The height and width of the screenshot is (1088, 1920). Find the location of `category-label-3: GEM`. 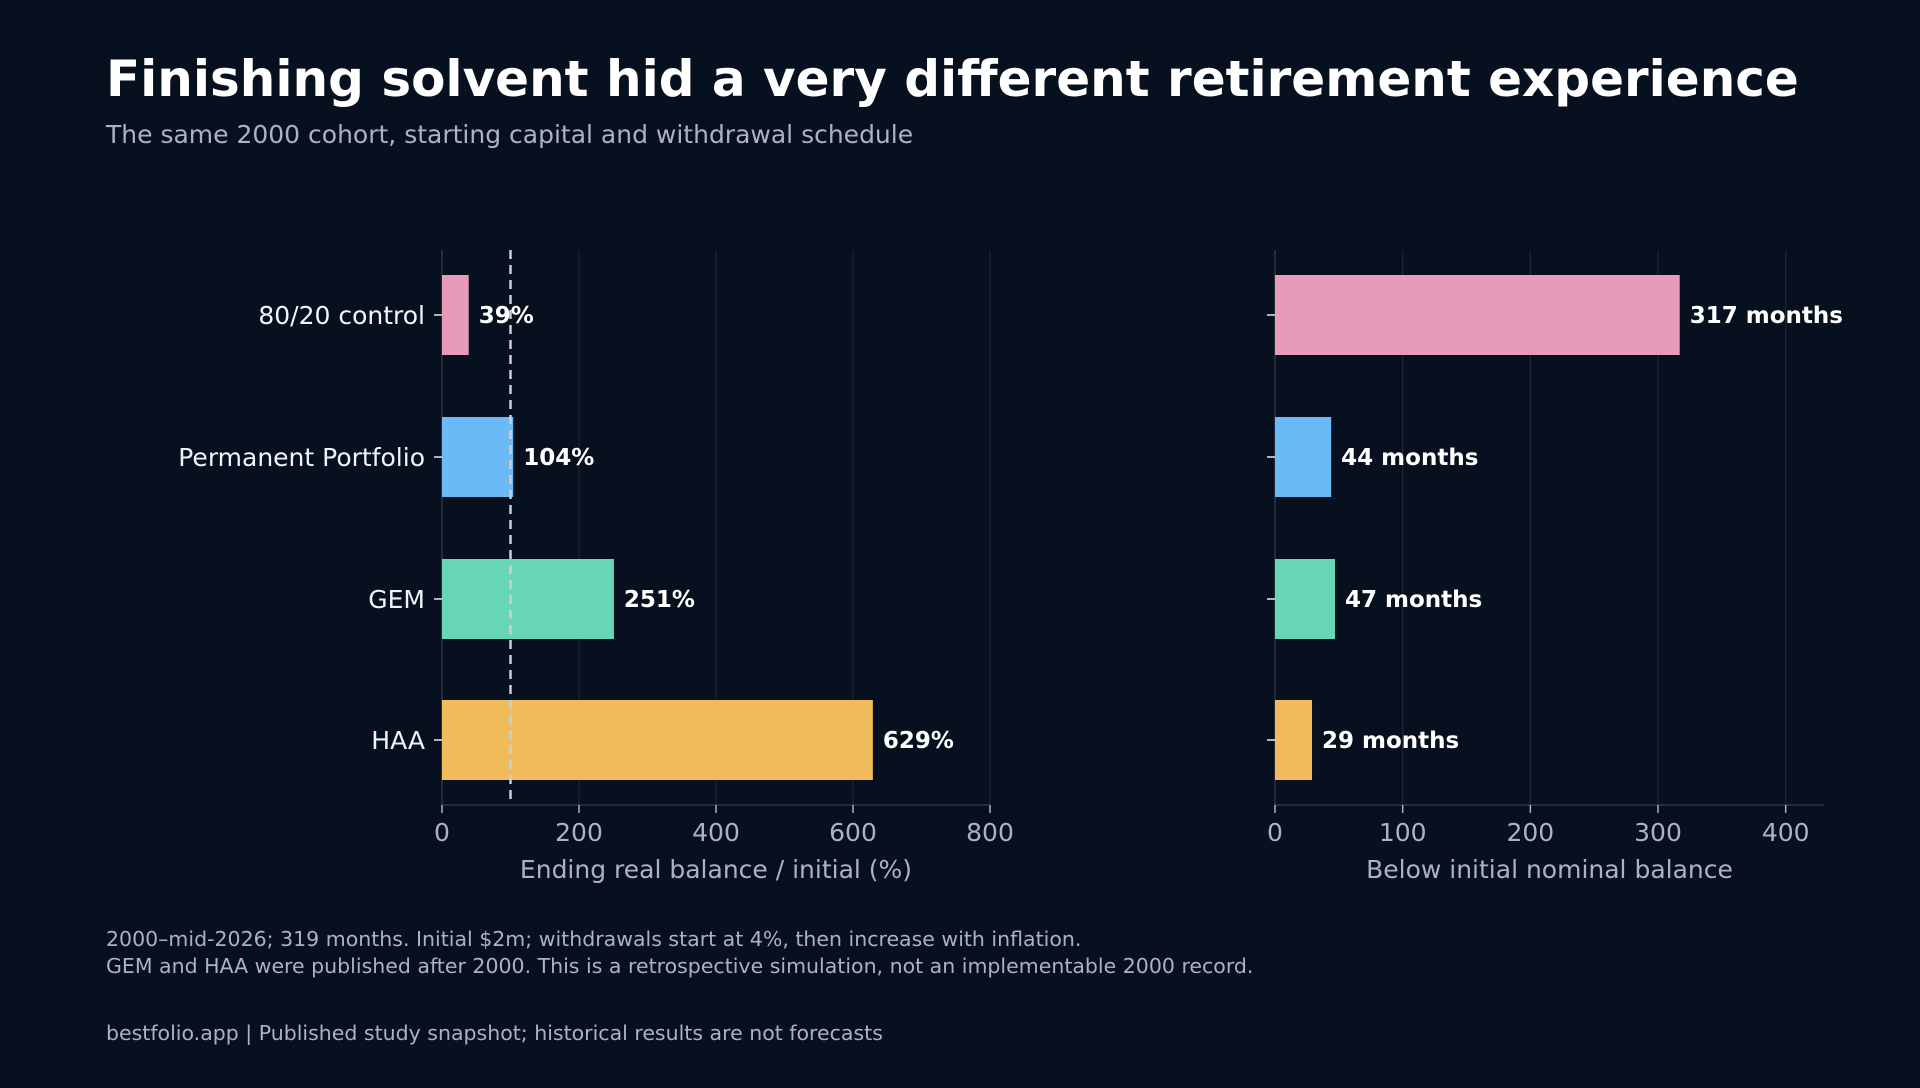

category-label-3: GEM is located at coordinates (396, 599).